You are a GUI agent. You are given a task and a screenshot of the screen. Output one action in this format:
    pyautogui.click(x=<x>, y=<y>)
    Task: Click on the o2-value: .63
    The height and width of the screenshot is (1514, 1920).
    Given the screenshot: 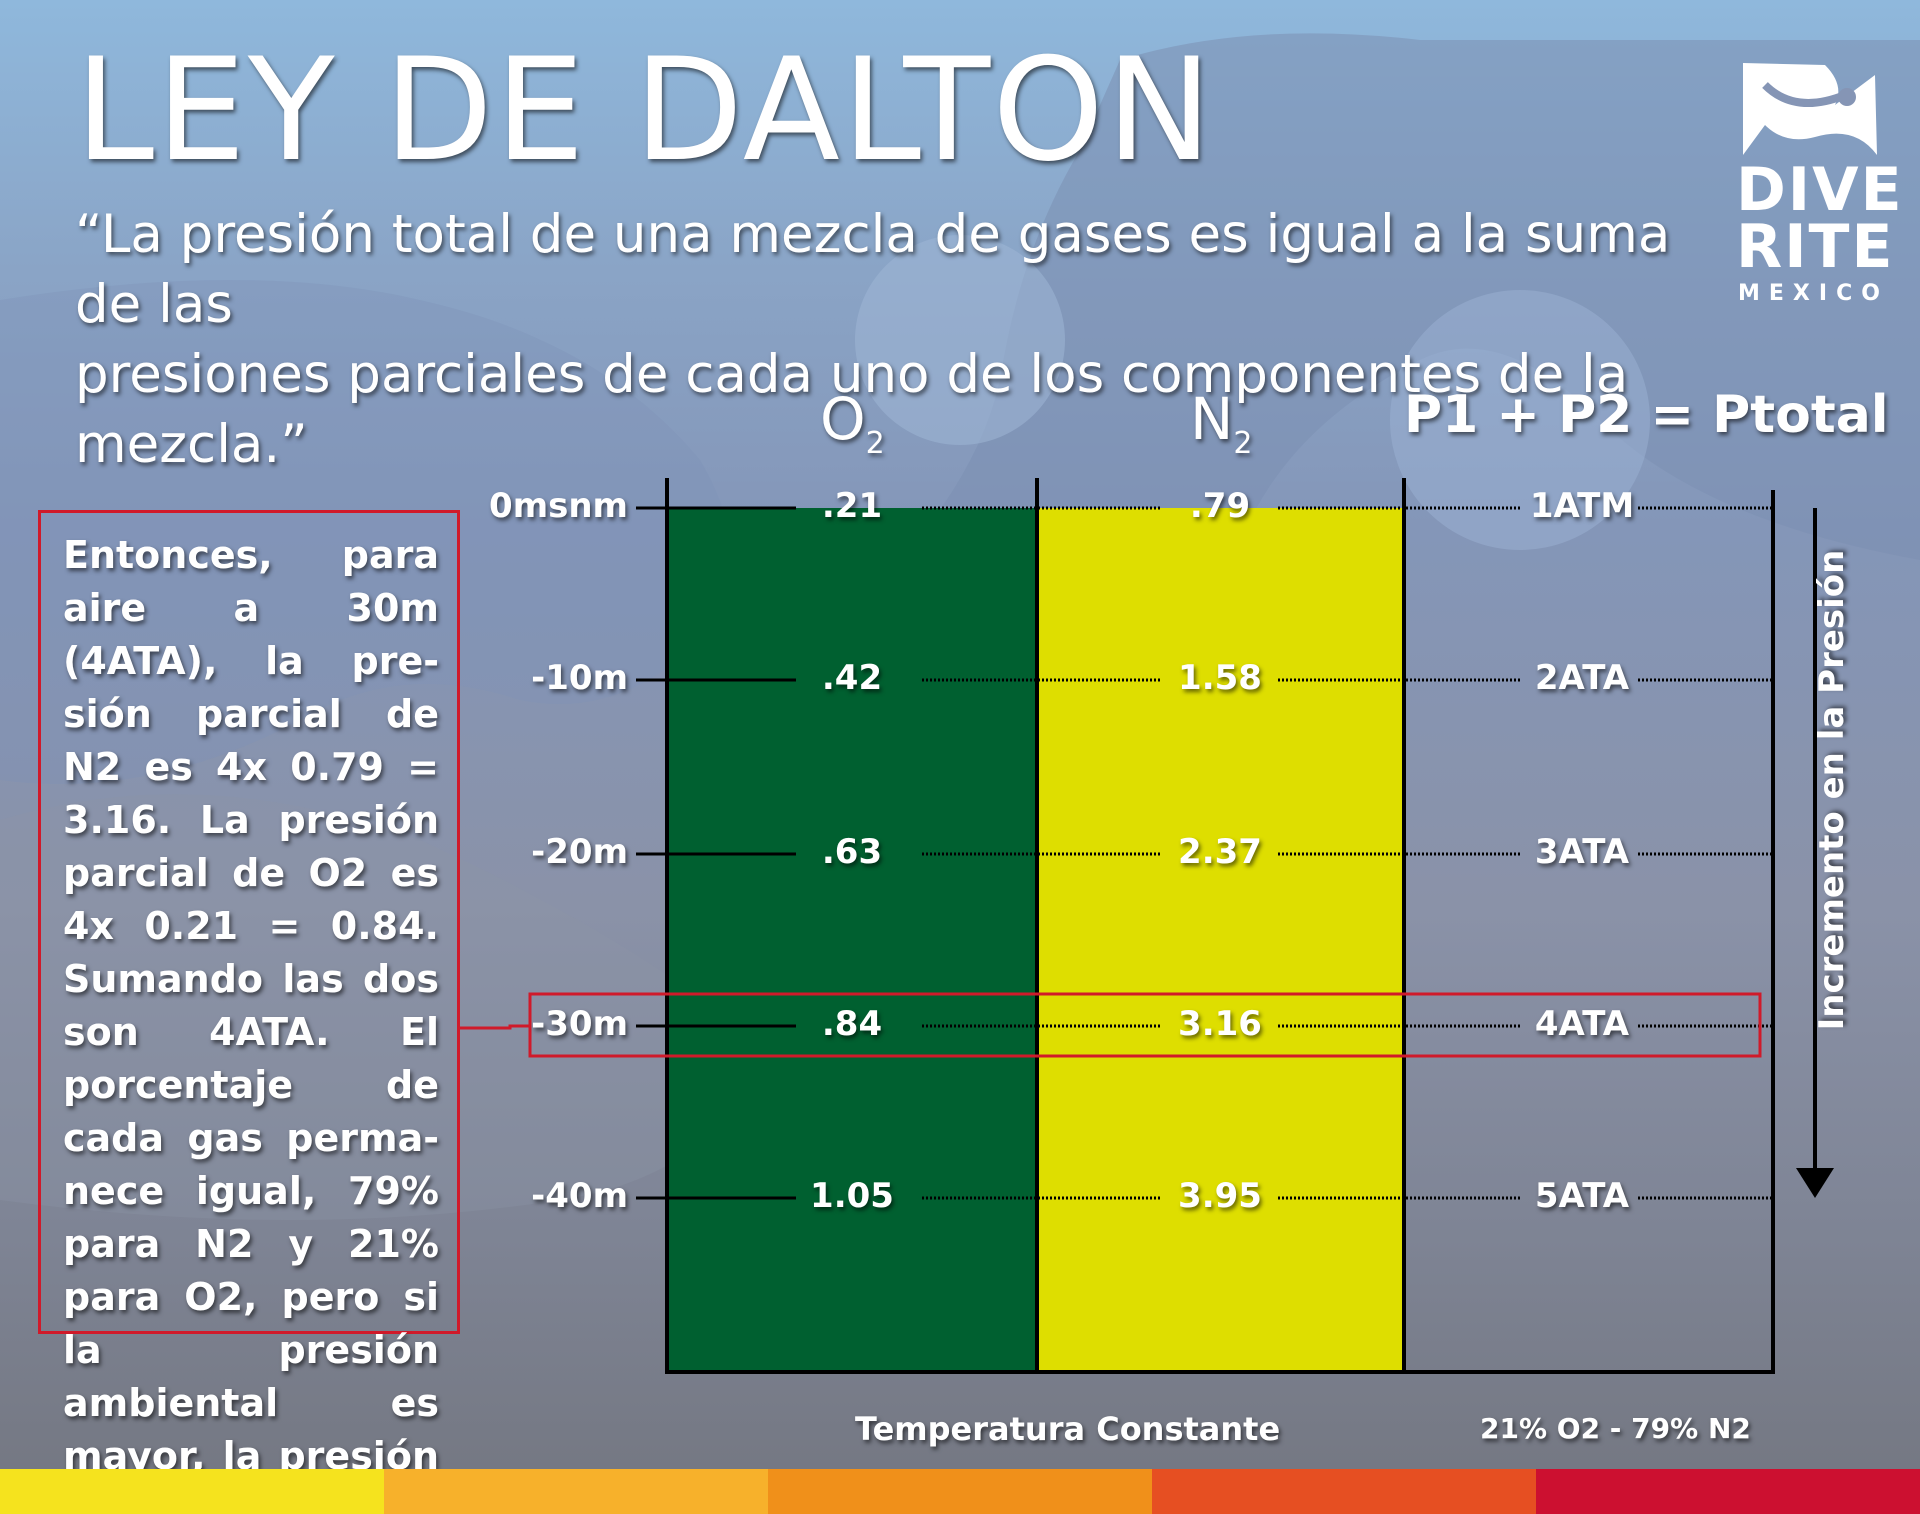 What is the action you would take?
    pyautogui.click(x=852, y=852)
    